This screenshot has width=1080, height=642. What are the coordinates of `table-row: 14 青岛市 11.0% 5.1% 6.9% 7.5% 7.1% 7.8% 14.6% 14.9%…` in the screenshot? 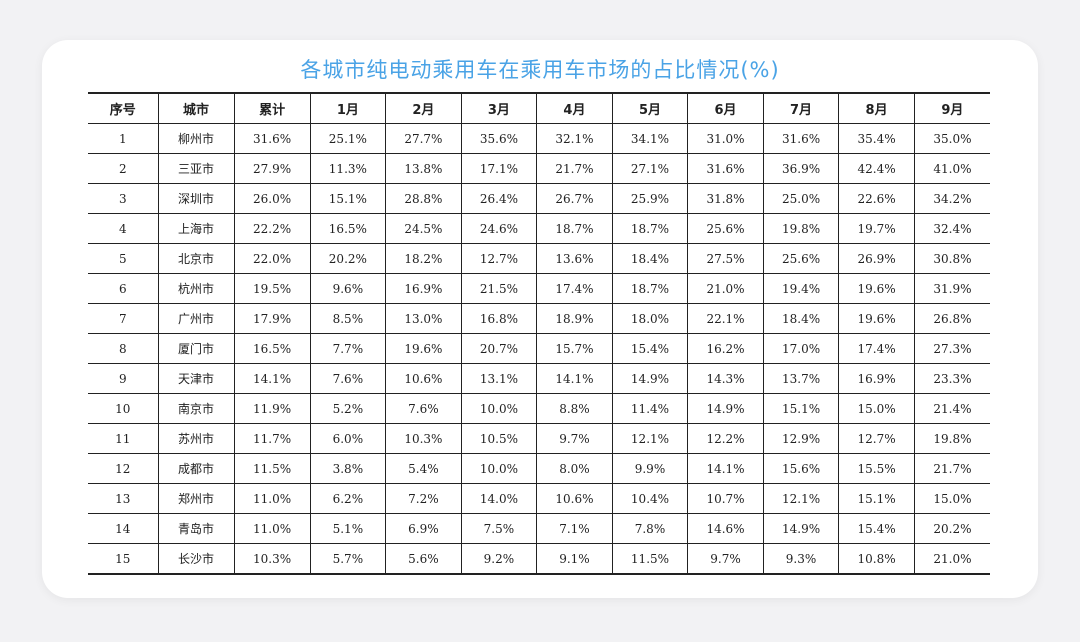 It's located at (539, 528).